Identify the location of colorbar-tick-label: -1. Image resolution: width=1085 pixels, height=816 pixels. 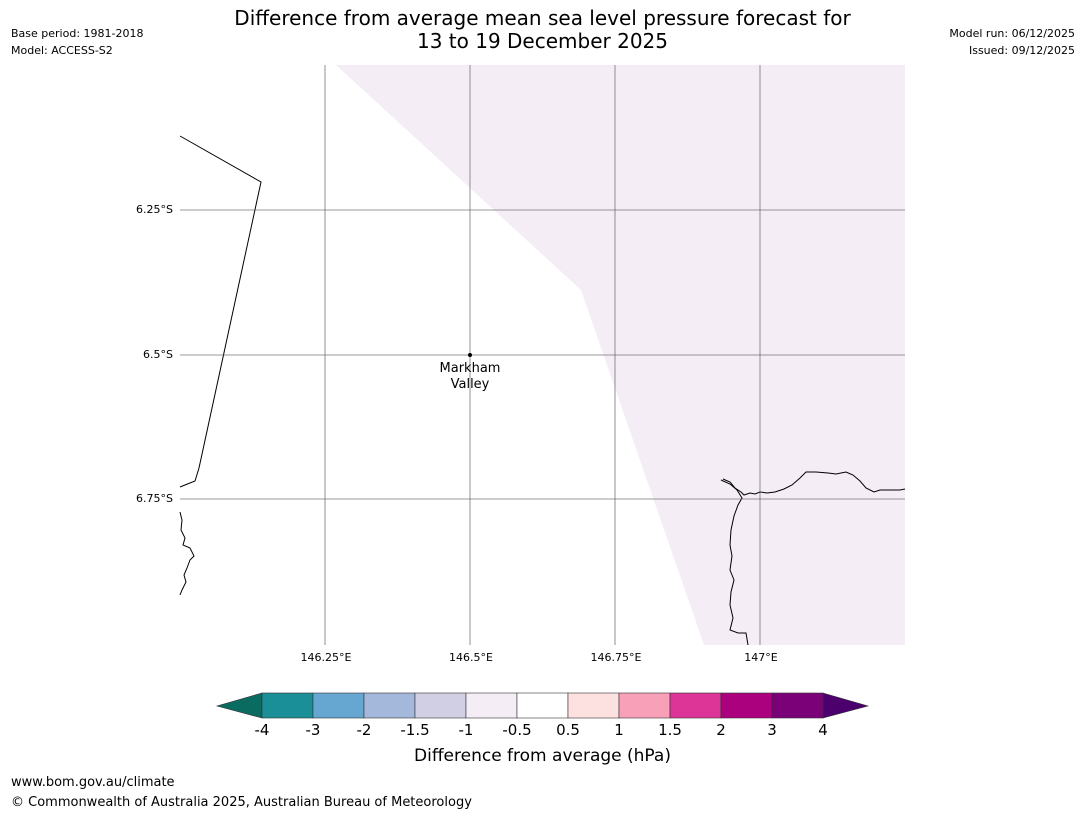
(466, 730).